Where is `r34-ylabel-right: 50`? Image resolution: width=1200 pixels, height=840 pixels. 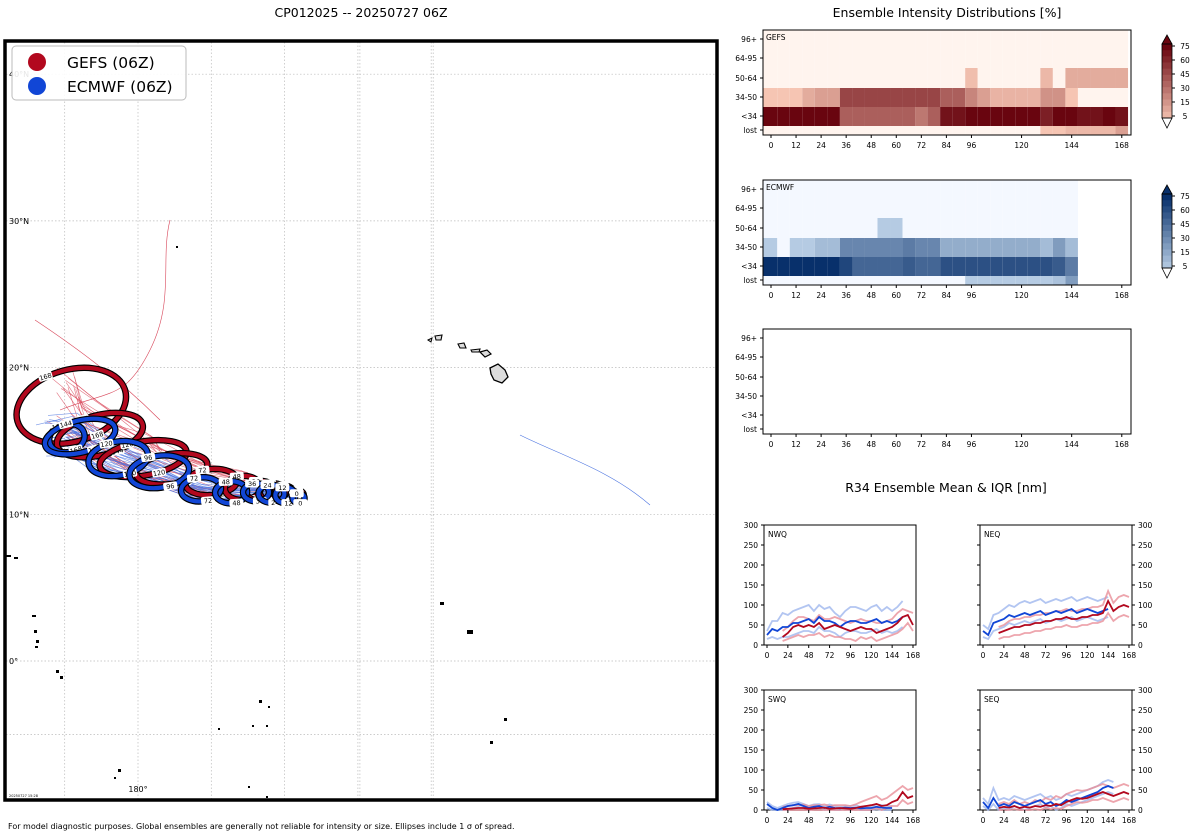
r34-ylabel-right: 50 is located at coordinates (1143, 790).